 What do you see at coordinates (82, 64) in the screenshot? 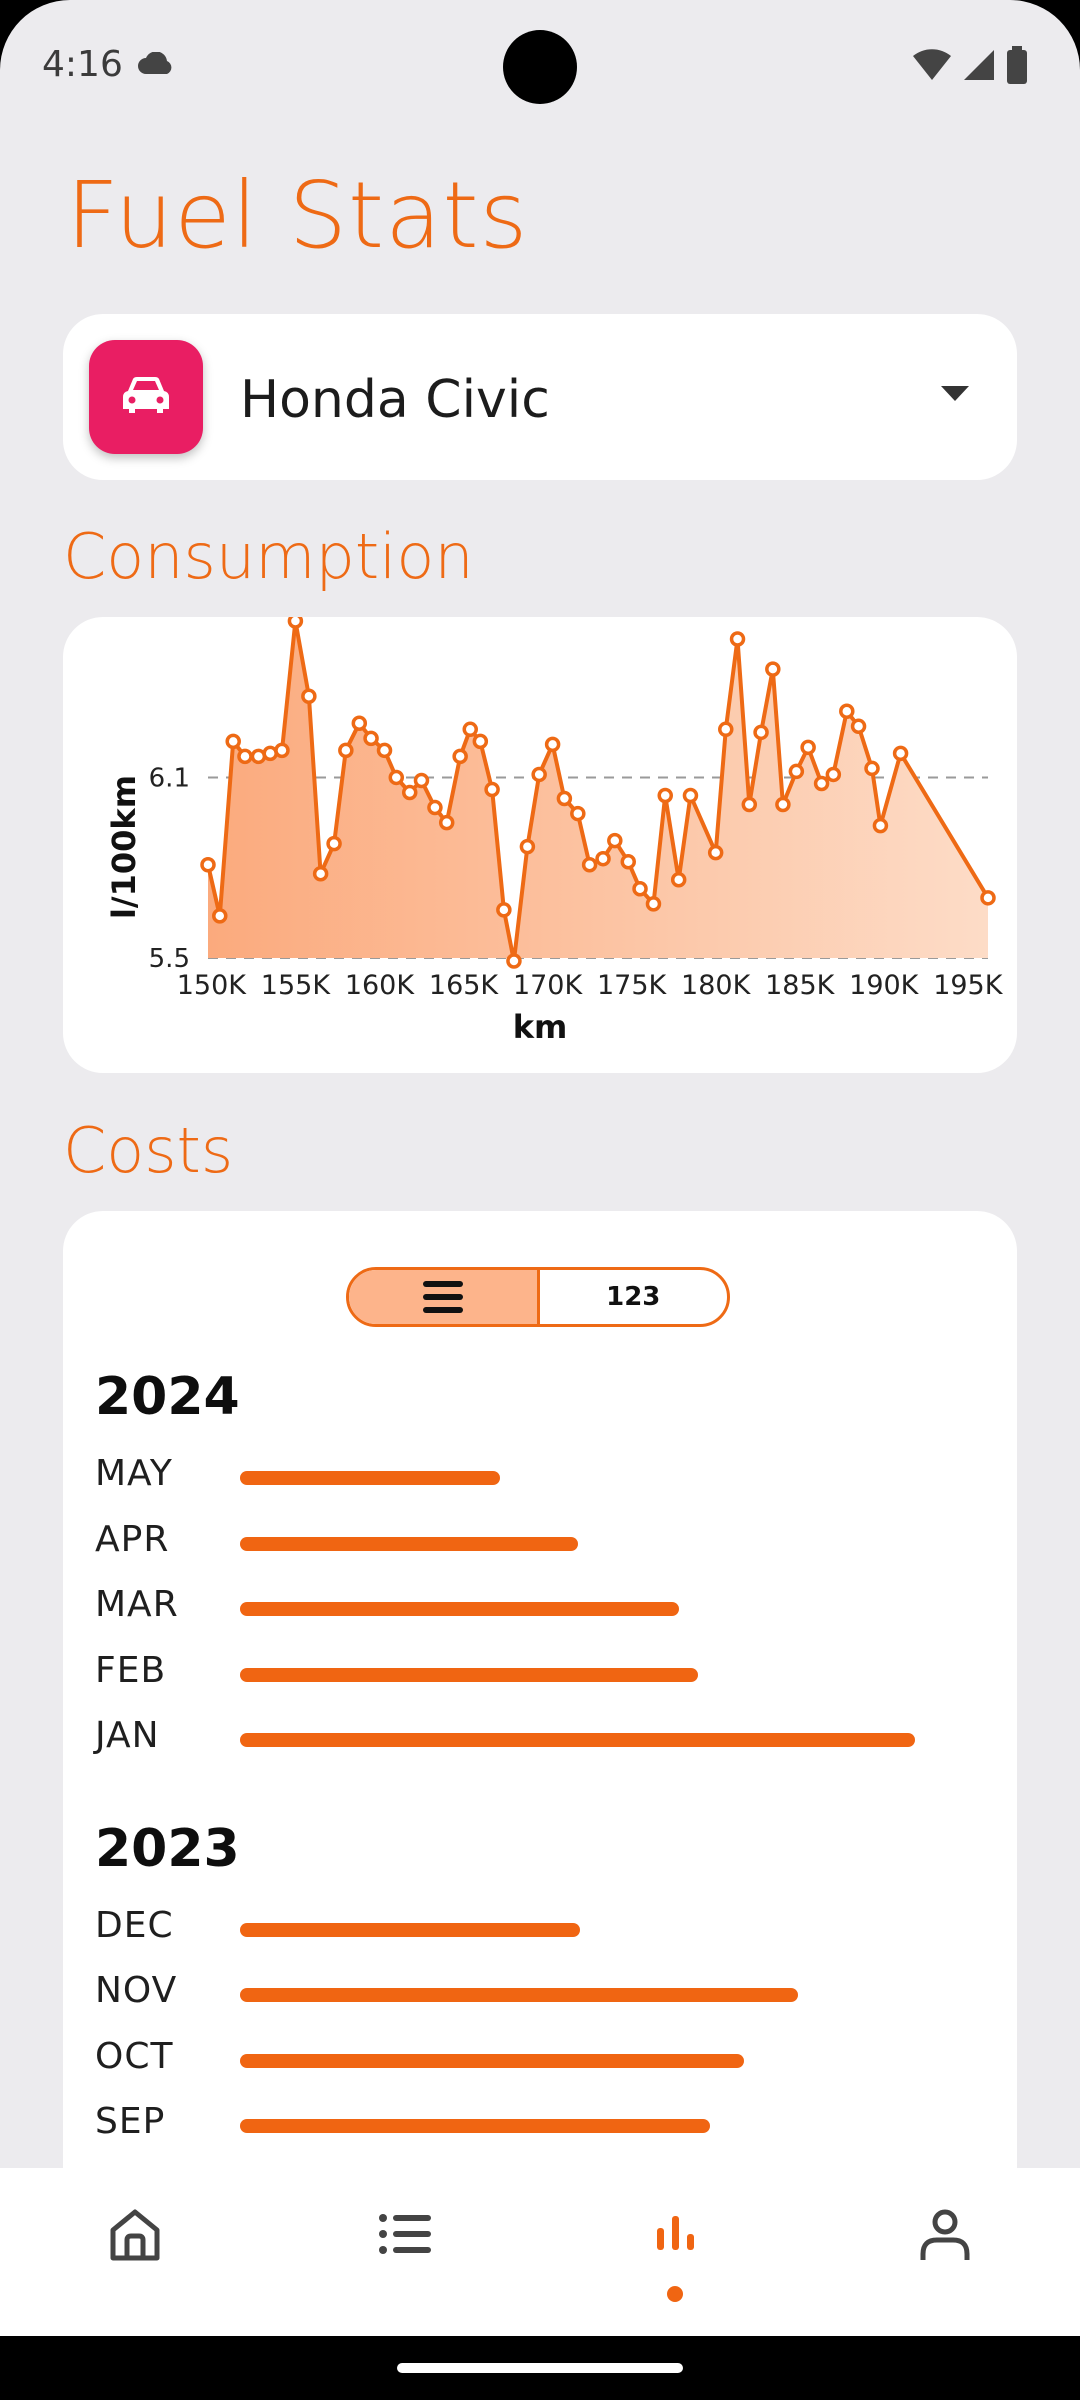
I see `status-time: 4:16` at bounding box center [82, 64].